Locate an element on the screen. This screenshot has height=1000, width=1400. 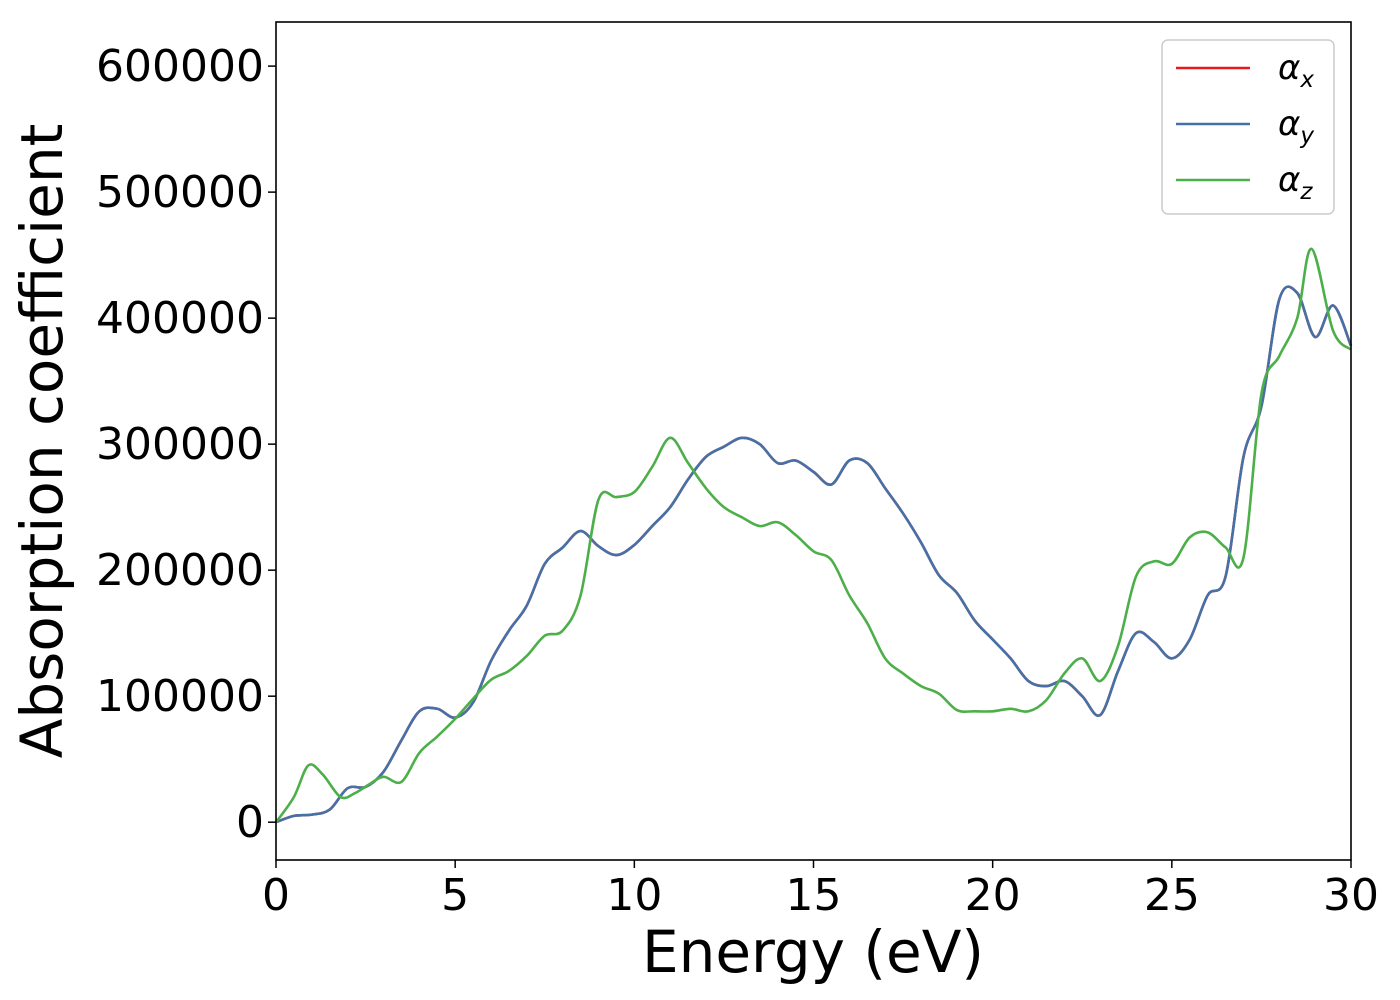
legend-label-z: αz is located at coordinates (1295, 182).